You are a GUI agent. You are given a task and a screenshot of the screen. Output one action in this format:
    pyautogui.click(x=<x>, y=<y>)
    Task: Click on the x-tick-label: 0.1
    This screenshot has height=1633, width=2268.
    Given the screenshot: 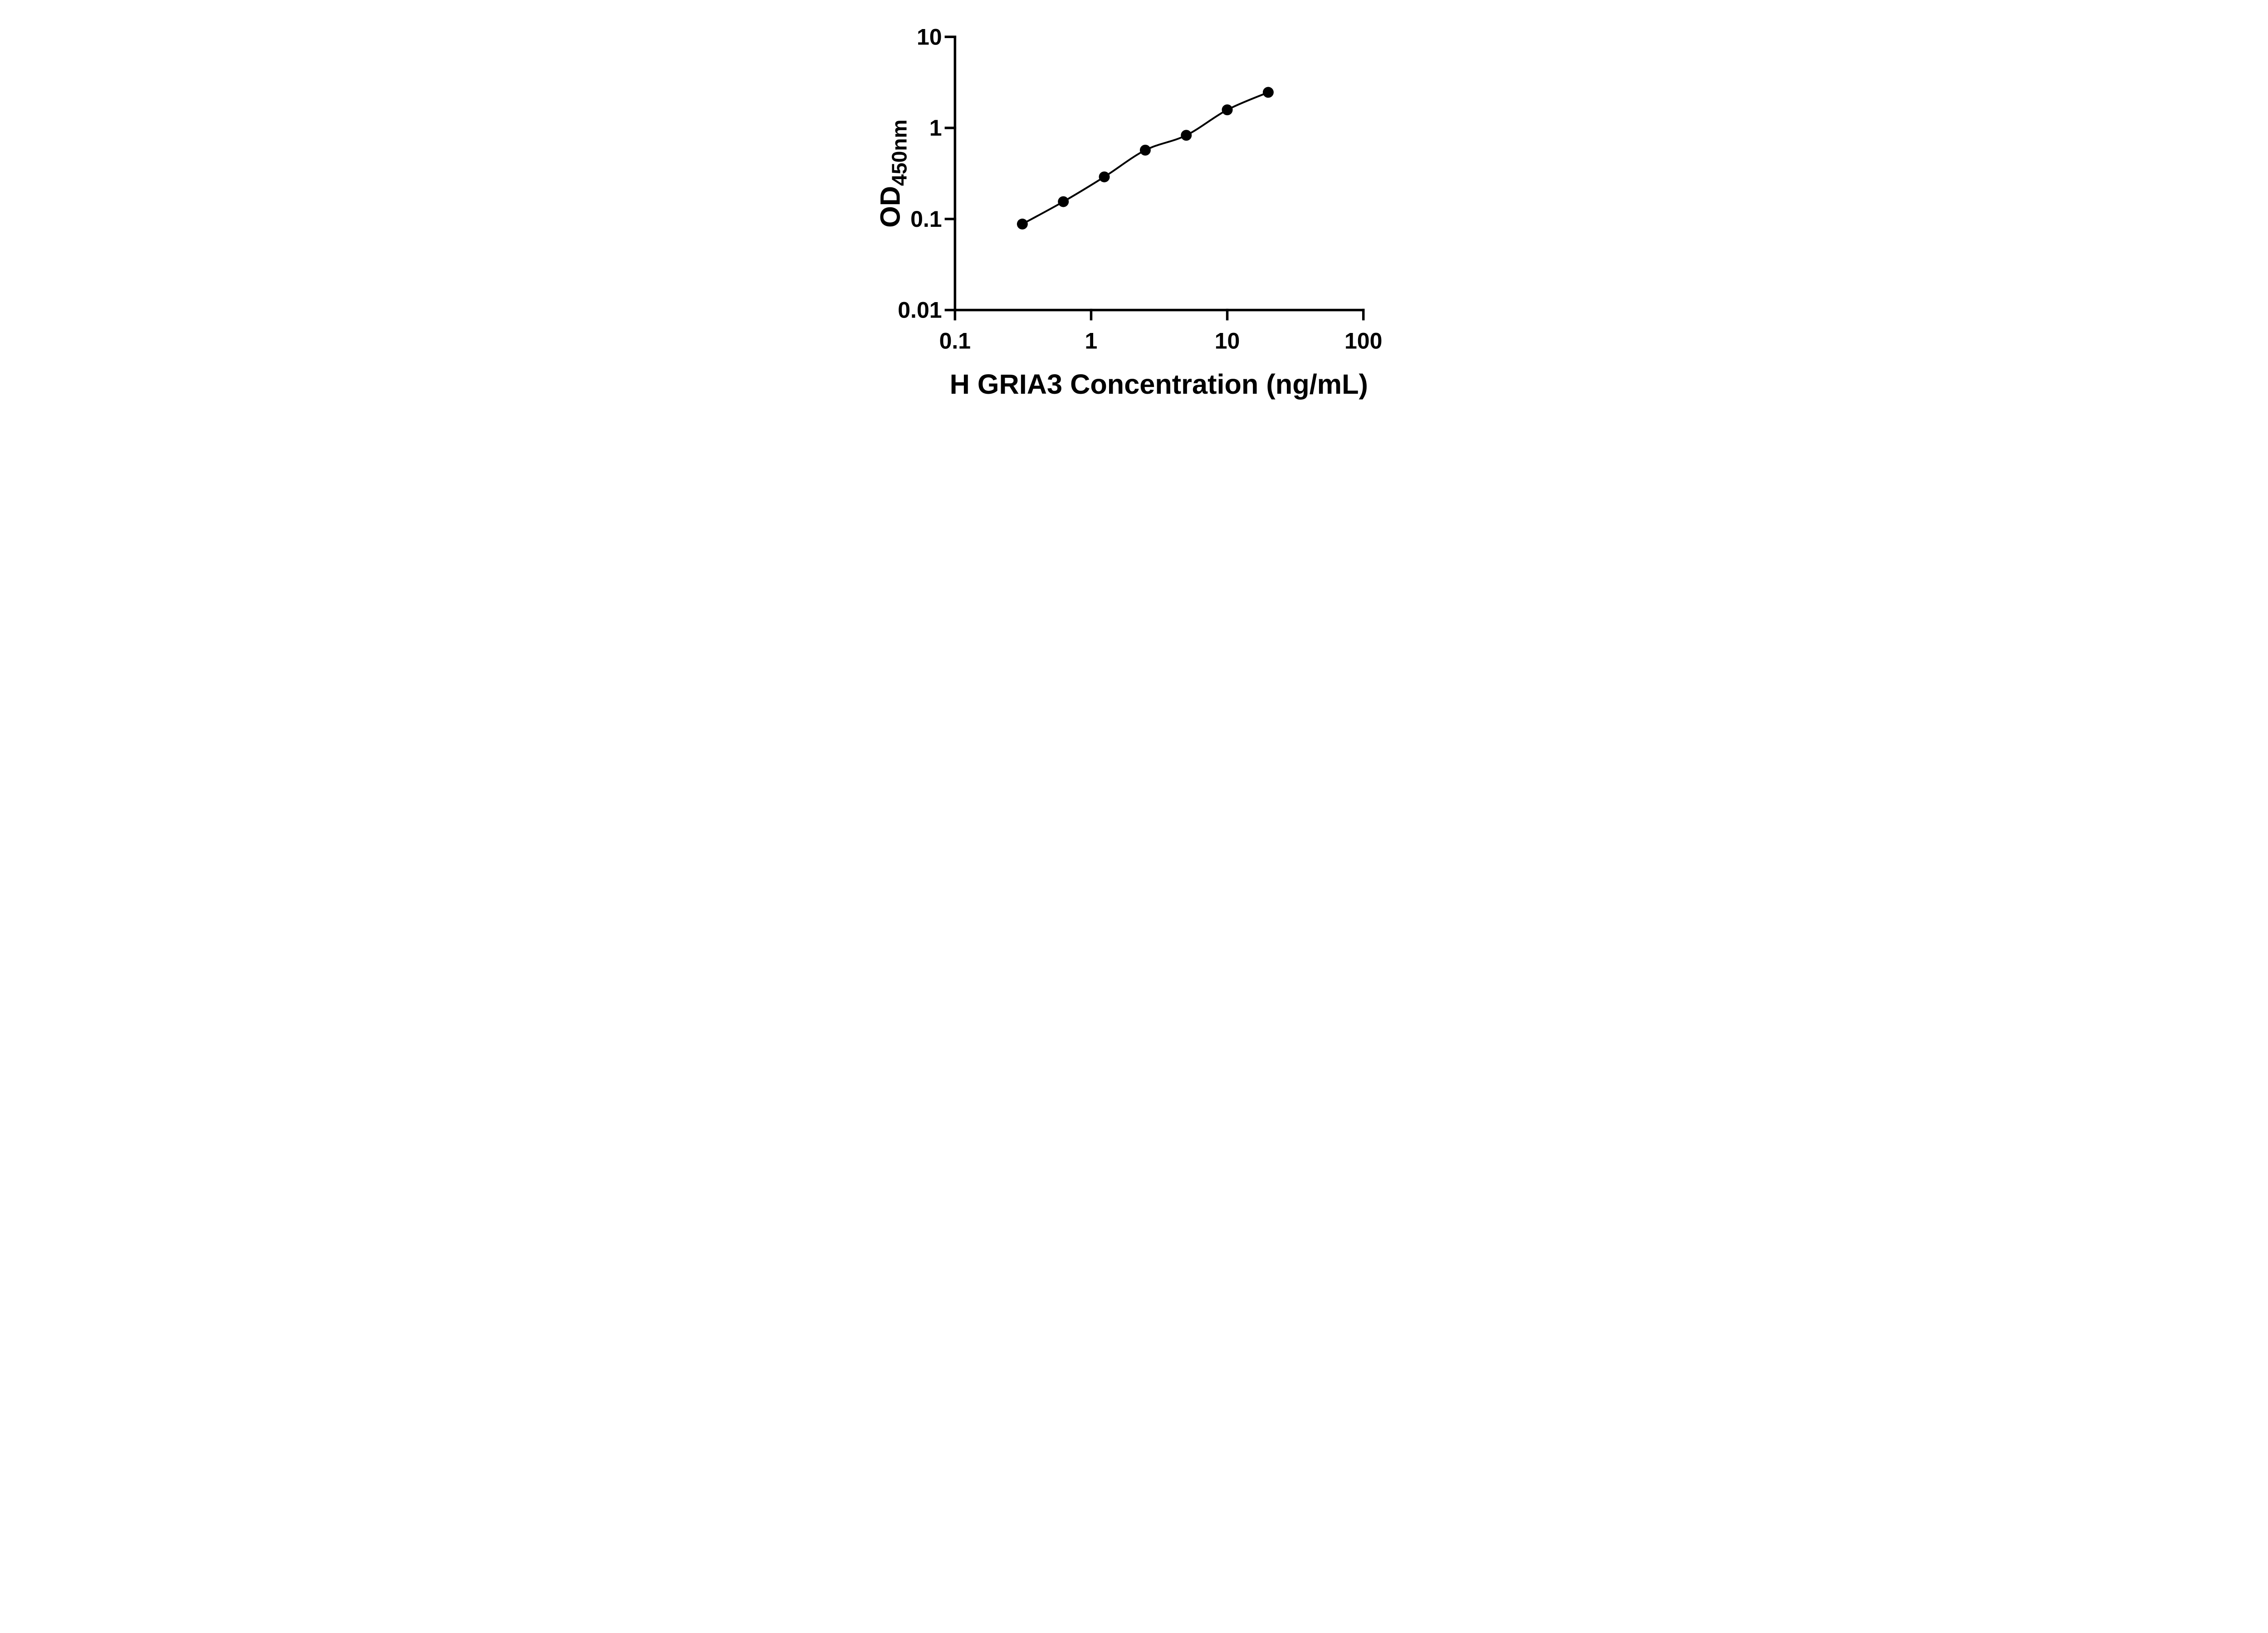 What is the action you would take?
    pyautogui.click(x=955, y=341)
    